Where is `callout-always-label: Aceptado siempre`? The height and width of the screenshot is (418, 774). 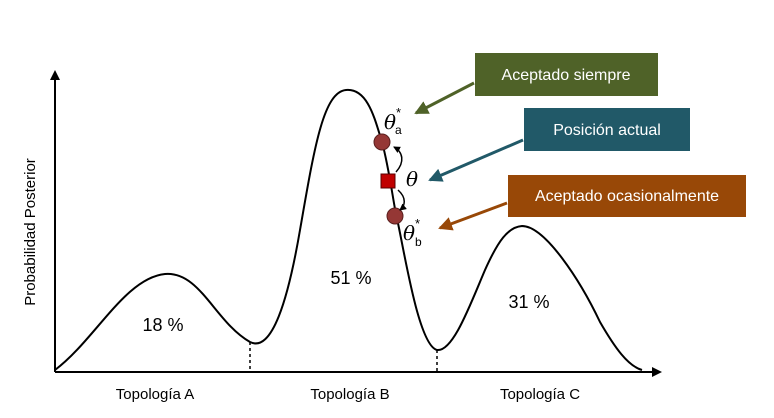
callout-always-label: Aceptado siempre is located at coordinates (566, 75).